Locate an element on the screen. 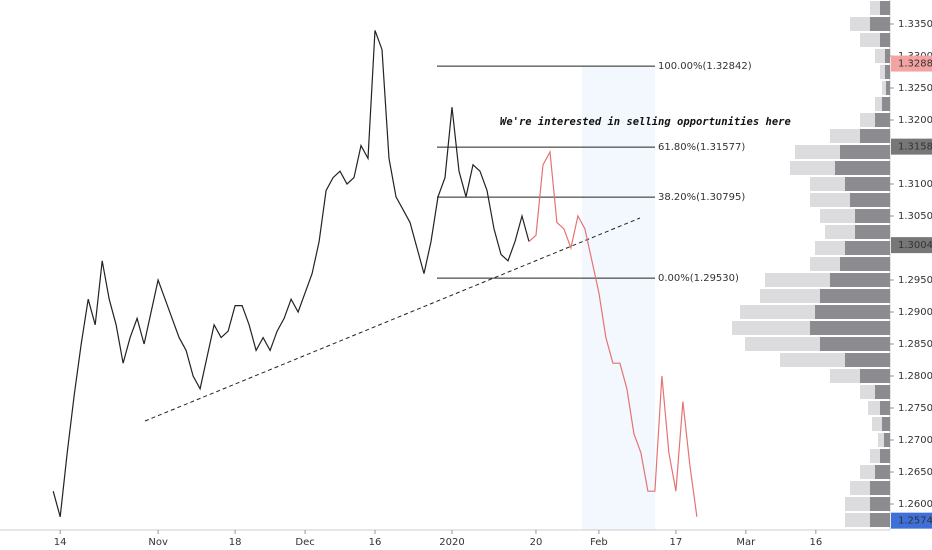 The image size is (932, 550). price-line is located at coordinates (613, 333).